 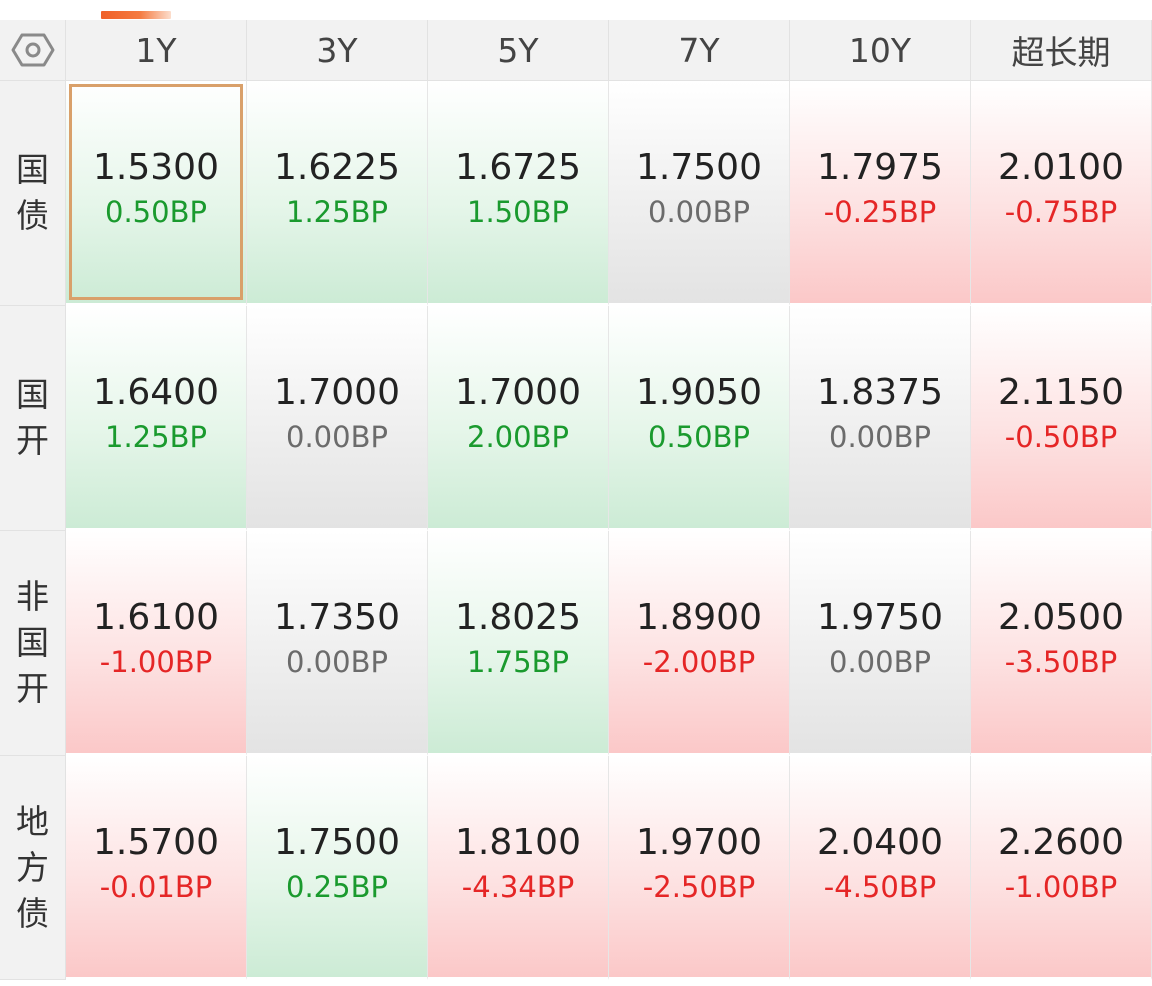 I want to click on quote-cell: 1.9050 0.50BP, so click(x=699, y=418).